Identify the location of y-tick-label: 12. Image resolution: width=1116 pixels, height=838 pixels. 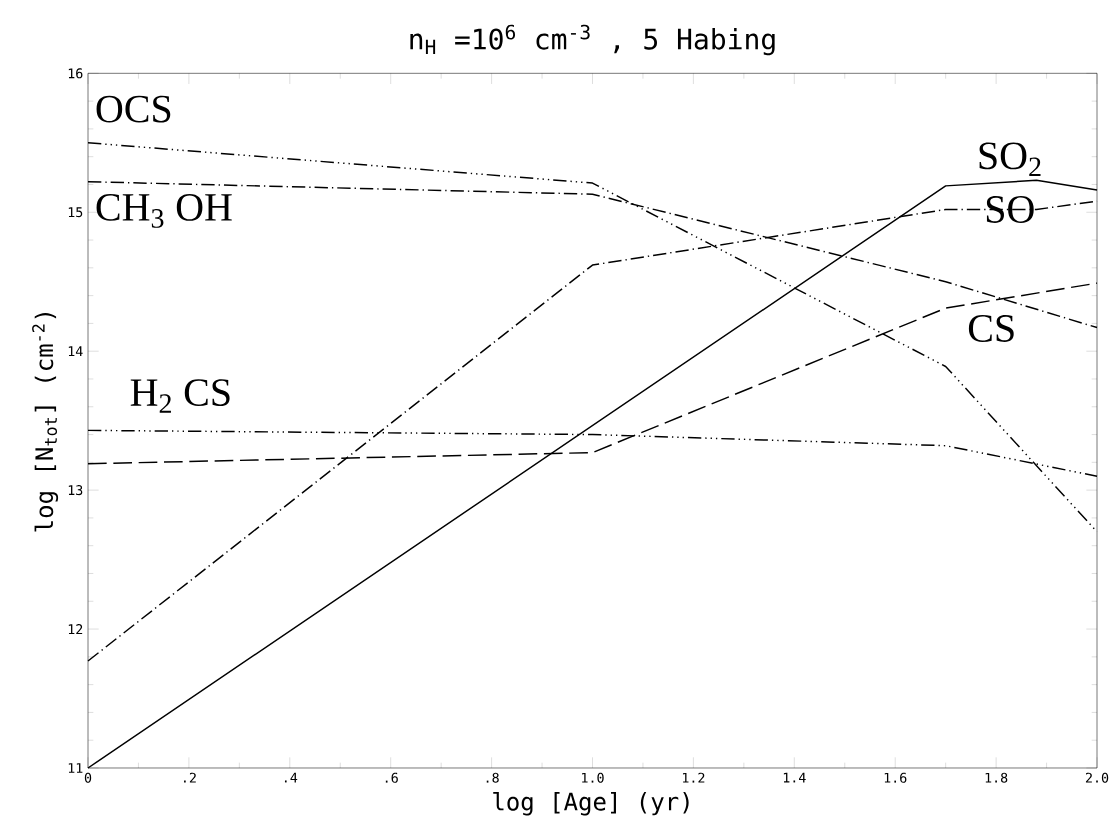
(75, 629).